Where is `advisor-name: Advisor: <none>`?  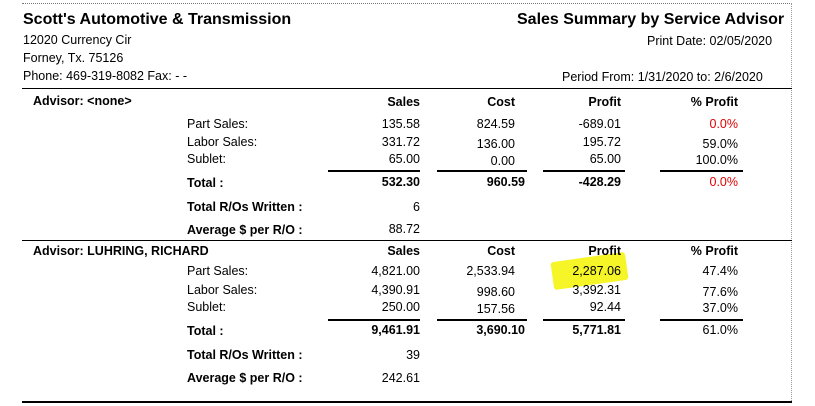 advisor-name: Advisor: <none> is located at coordinates (82, 101).